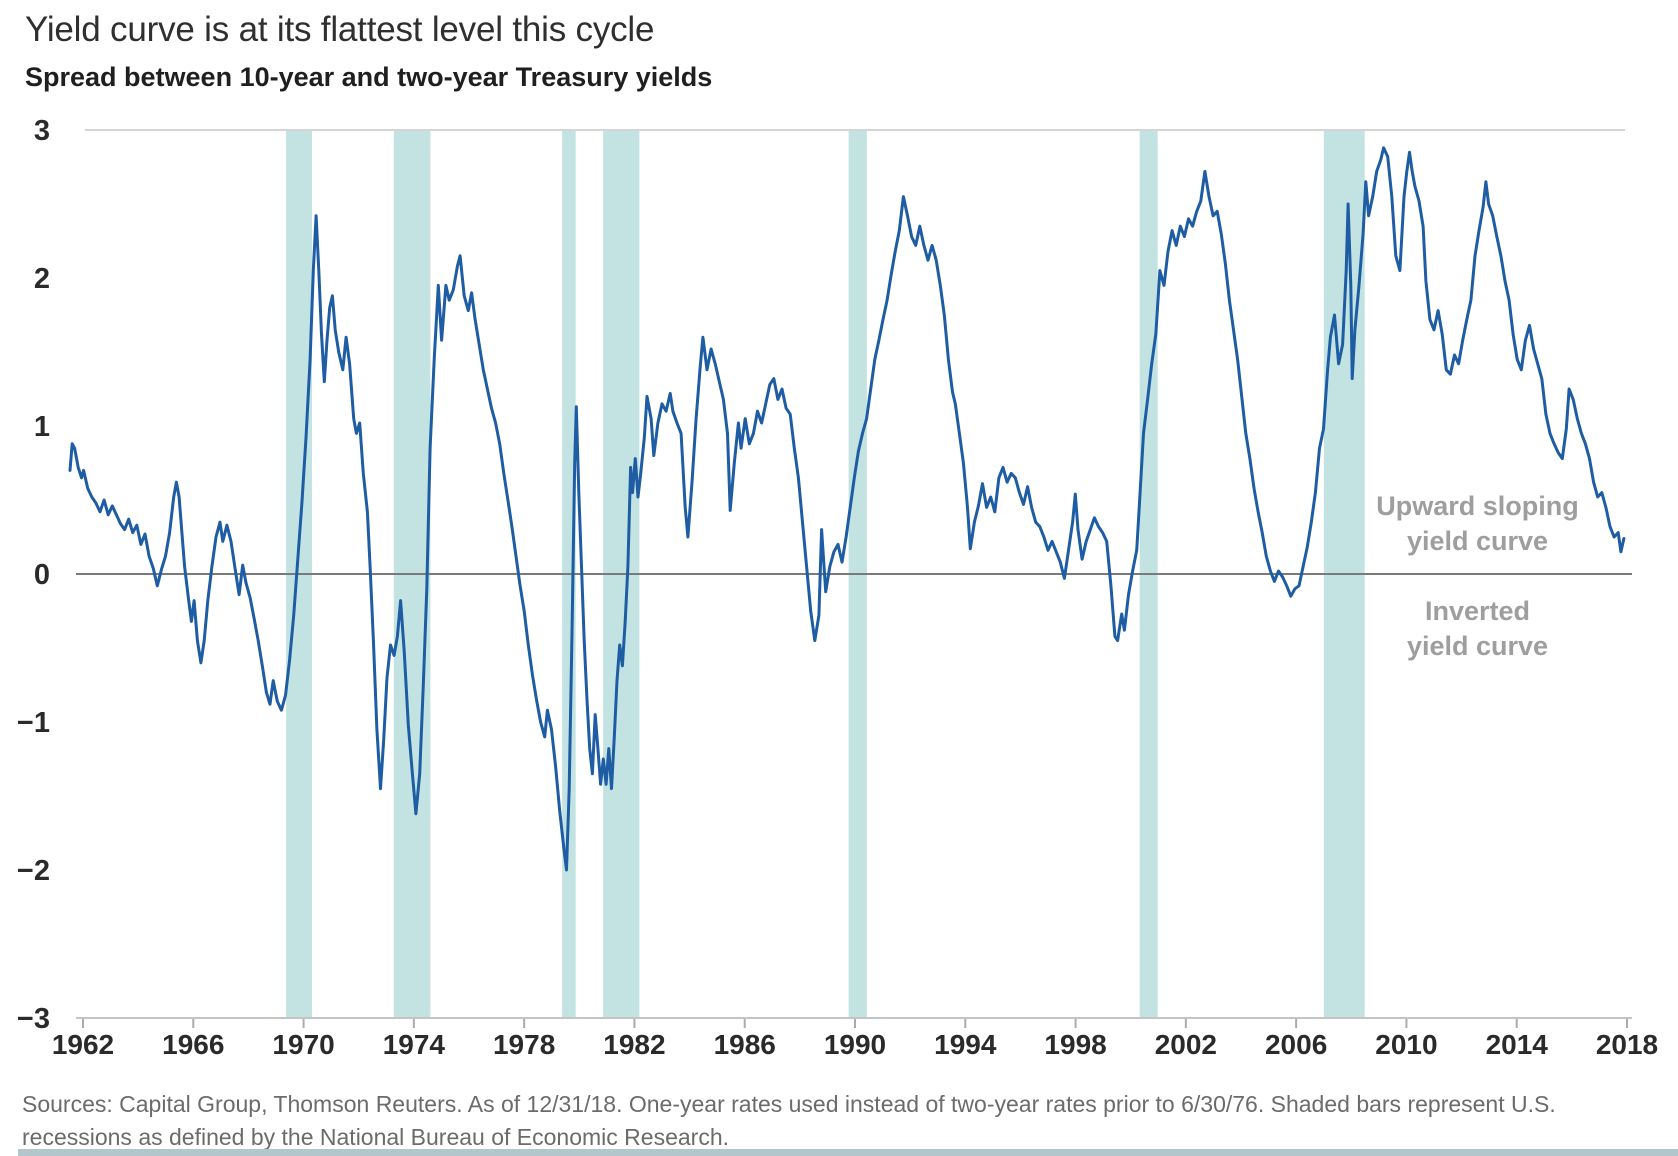 The image size is (1678, 1156). I want to click on x-tick-label: 1998, so click(1075, 1044).